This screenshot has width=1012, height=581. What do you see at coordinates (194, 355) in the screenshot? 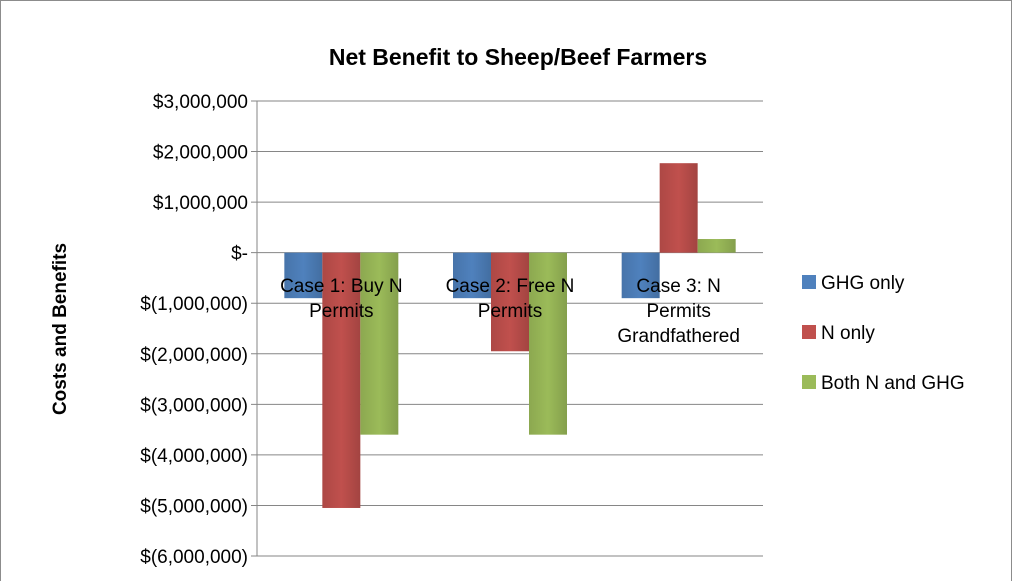
I see `y-tick-label: $(2,000,000)` at bounding box center [194, 355].